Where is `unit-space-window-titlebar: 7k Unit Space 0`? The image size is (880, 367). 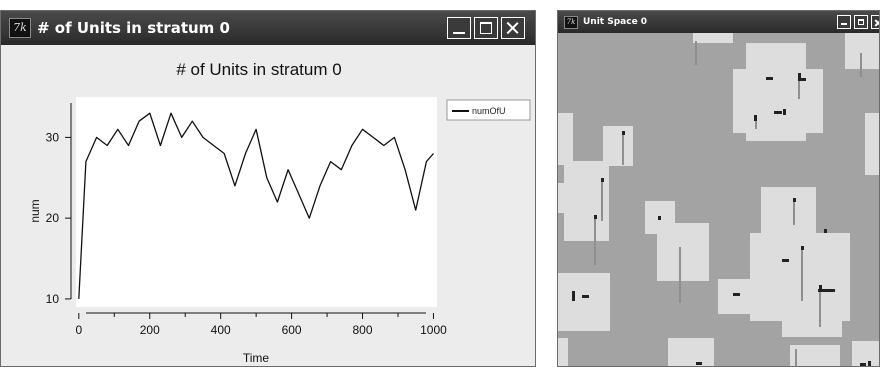 unit-space-window-titlebar: 7k Unit Space 0 is located at coordinates (718, 22).